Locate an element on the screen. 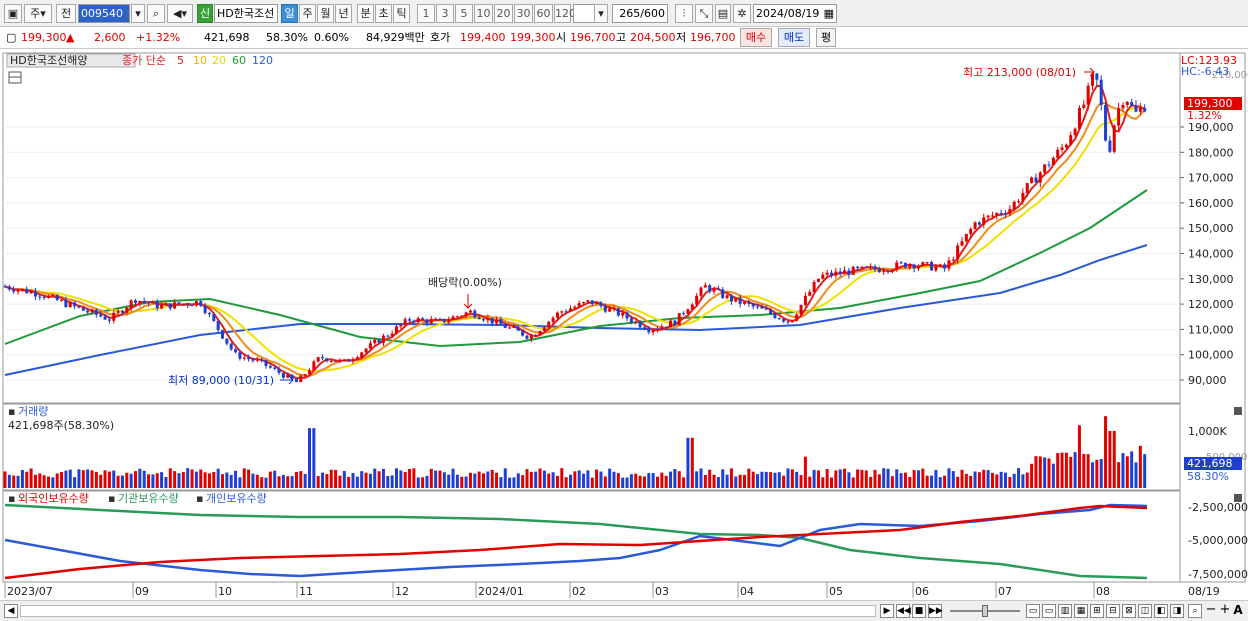 The height and width of the screenshot is (621, 1248). speaker-icon: ◀▾ is located at coordinates (180, 13).